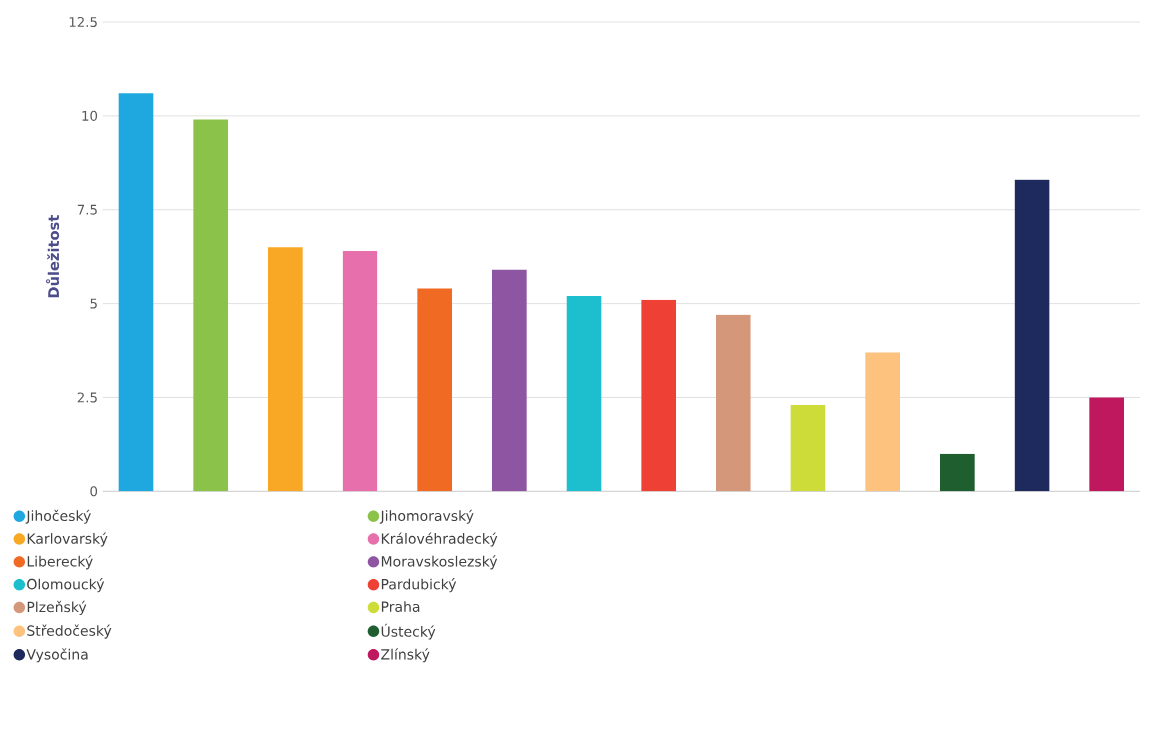 The image size is (1156, 729). Describe the element at coordinates (419, 585) in the screenshot. I see `legend-label: Pardubický` at that location.